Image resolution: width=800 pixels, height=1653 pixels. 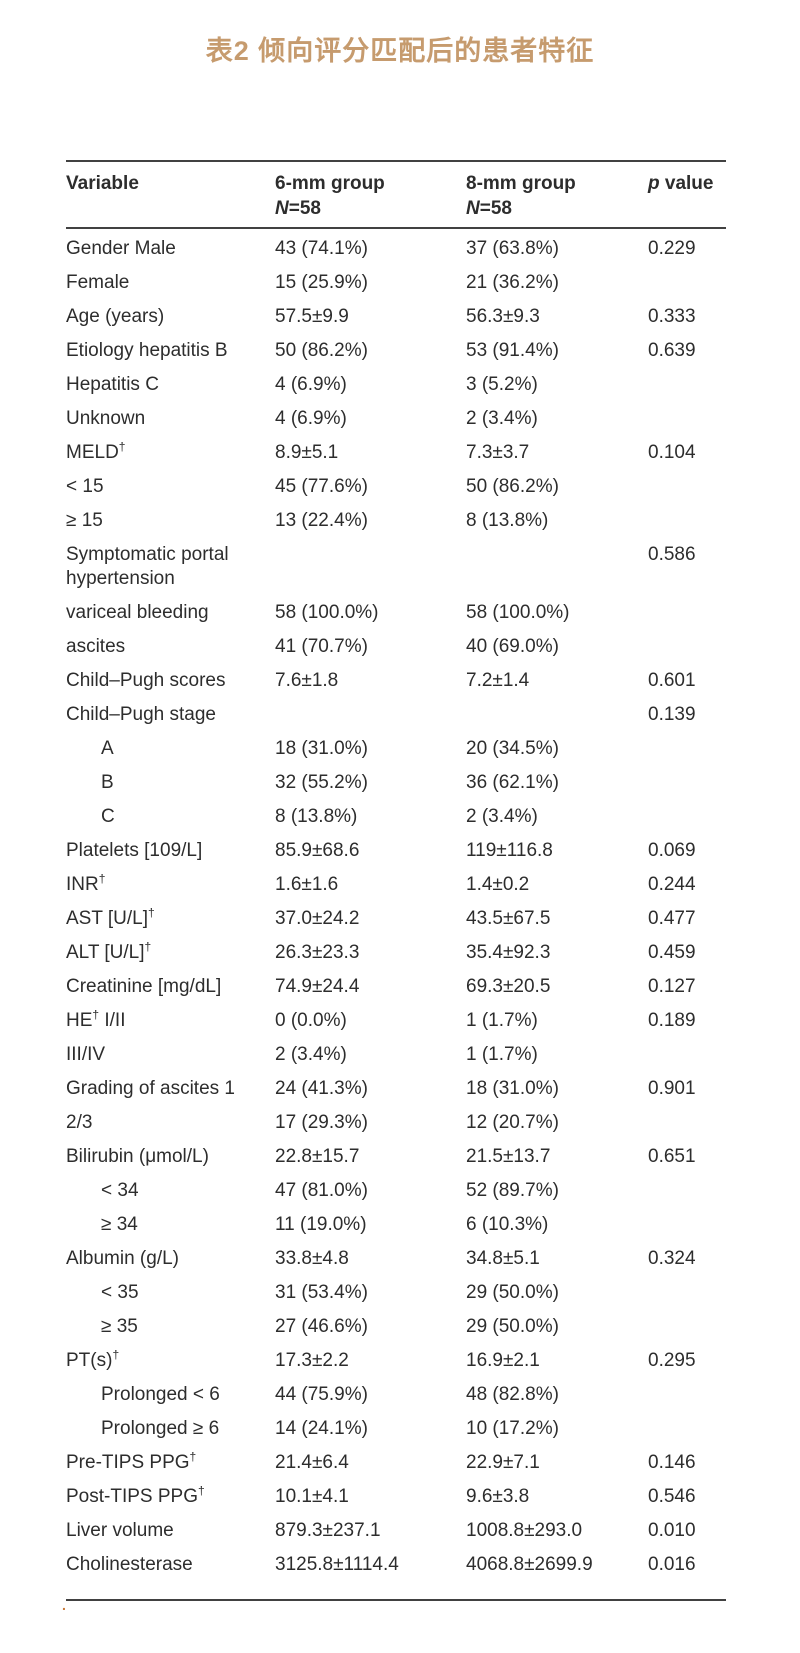 What do you see at coordinates (170, 487) in the screenshot?
I see `row-label-cell: < 15` at bounding box center [170, 487].